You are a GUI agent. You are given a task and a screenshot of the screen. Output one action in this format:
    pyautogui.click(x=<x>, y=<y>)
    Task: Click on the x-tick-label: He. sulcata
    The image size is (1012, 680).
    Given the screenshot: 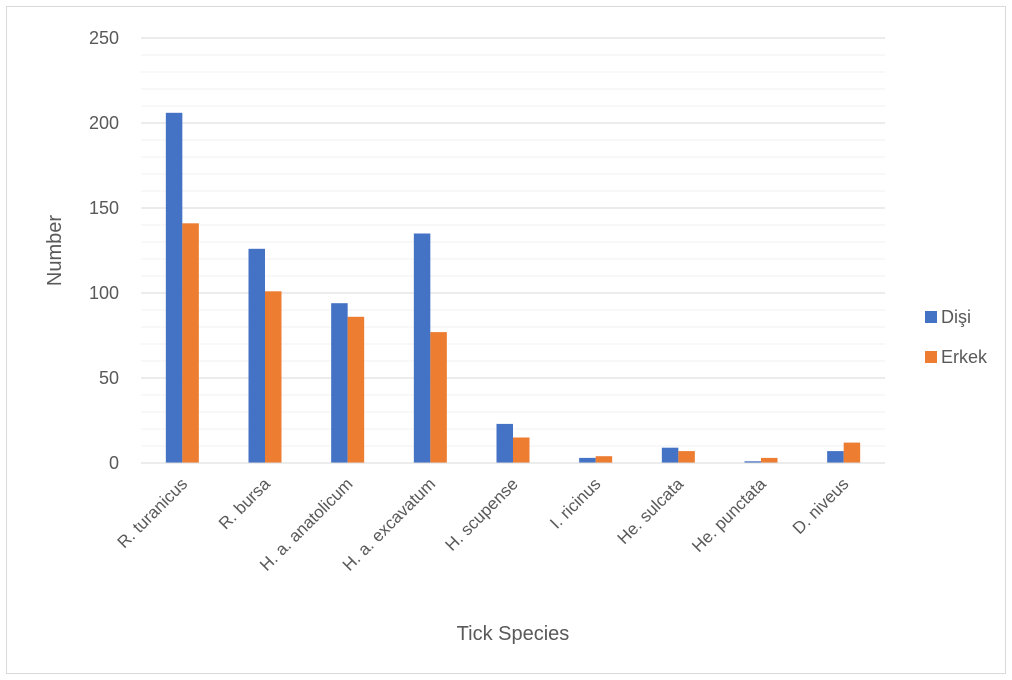 What is the action you would take?
    pyautogui.click(x=651, y=511)
    